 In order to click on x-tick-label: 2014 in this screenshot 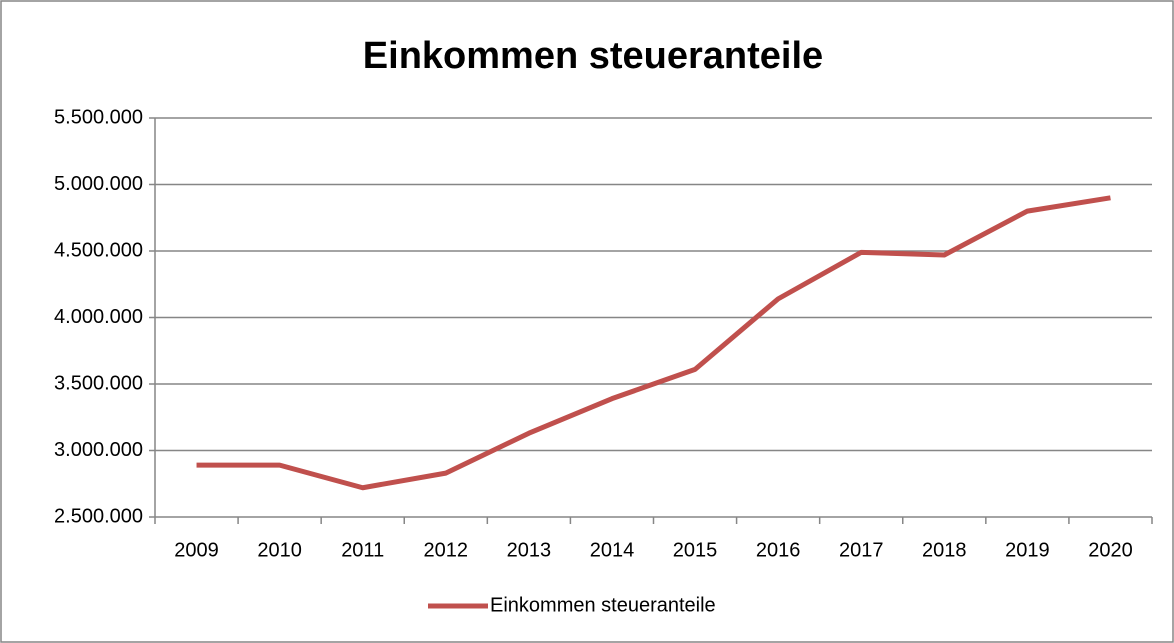, I will do `click(612, 550)`.